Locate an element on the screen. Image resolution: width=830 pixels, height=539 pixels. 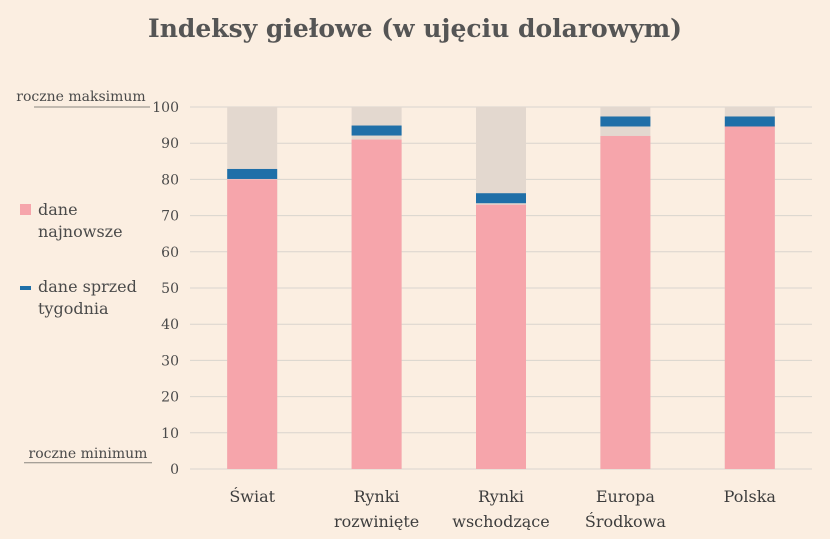
legend-label-week: dane sprzed tygodnia is located at coordinates (87, 298).